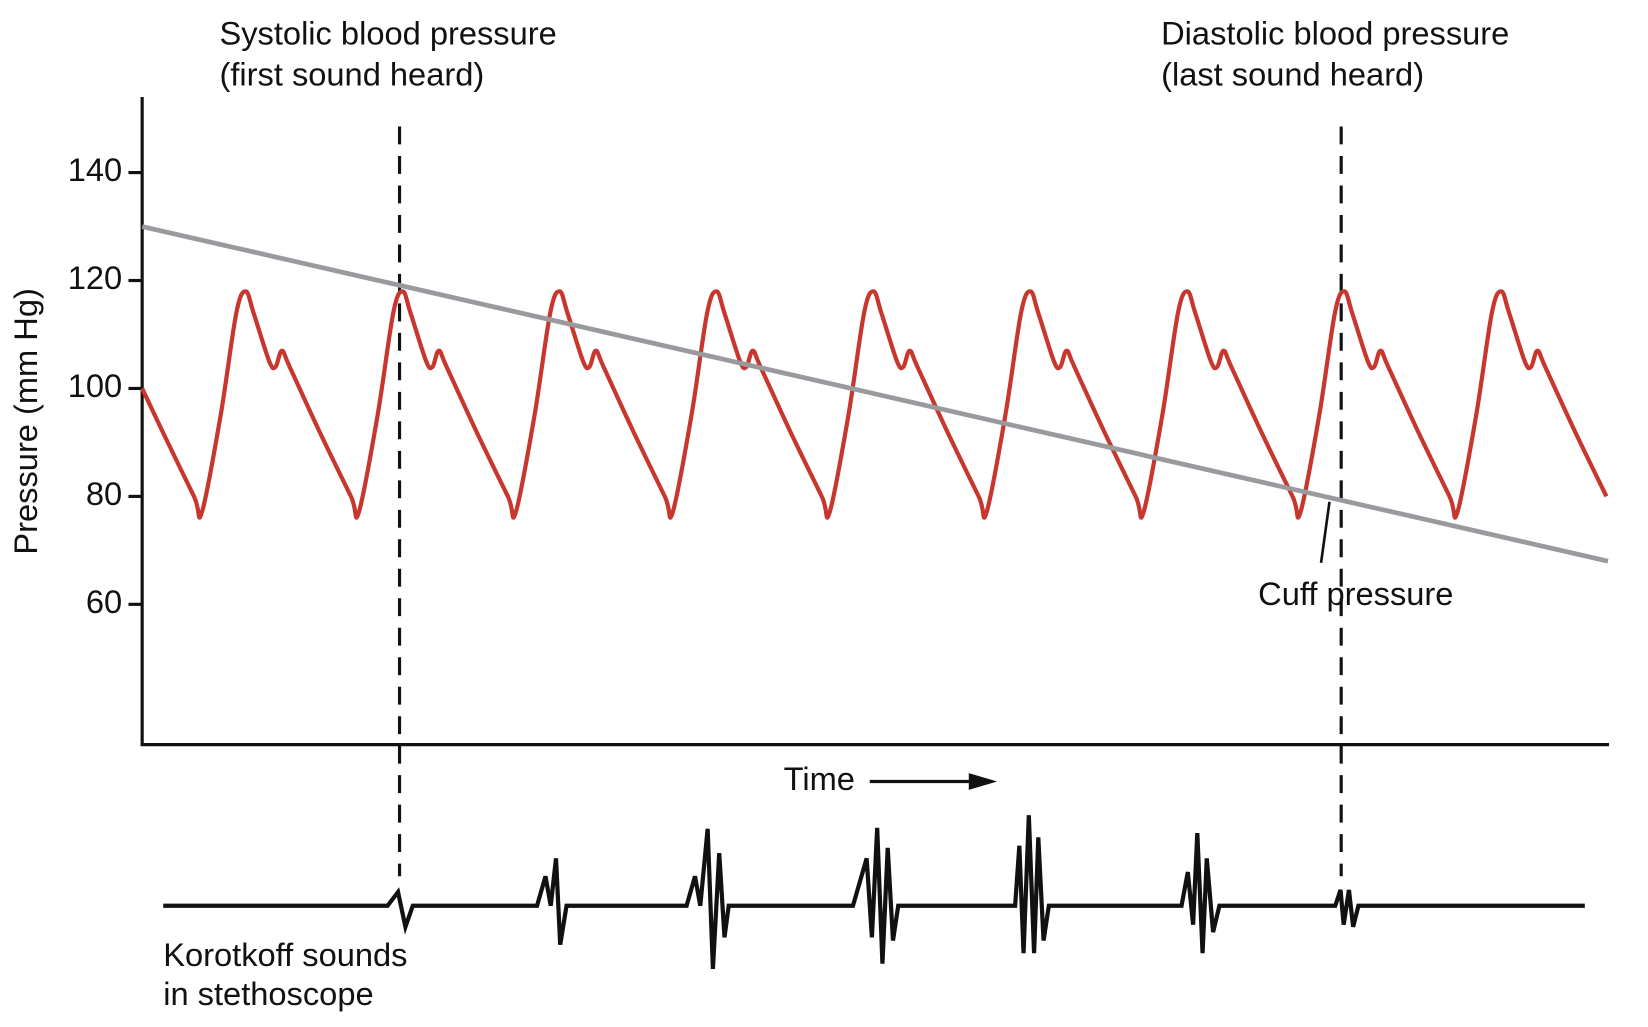  Describe the element at coordinates (387, 33) in the screenshot. I see `annotation-text: Systolic blood pressure` at that location.